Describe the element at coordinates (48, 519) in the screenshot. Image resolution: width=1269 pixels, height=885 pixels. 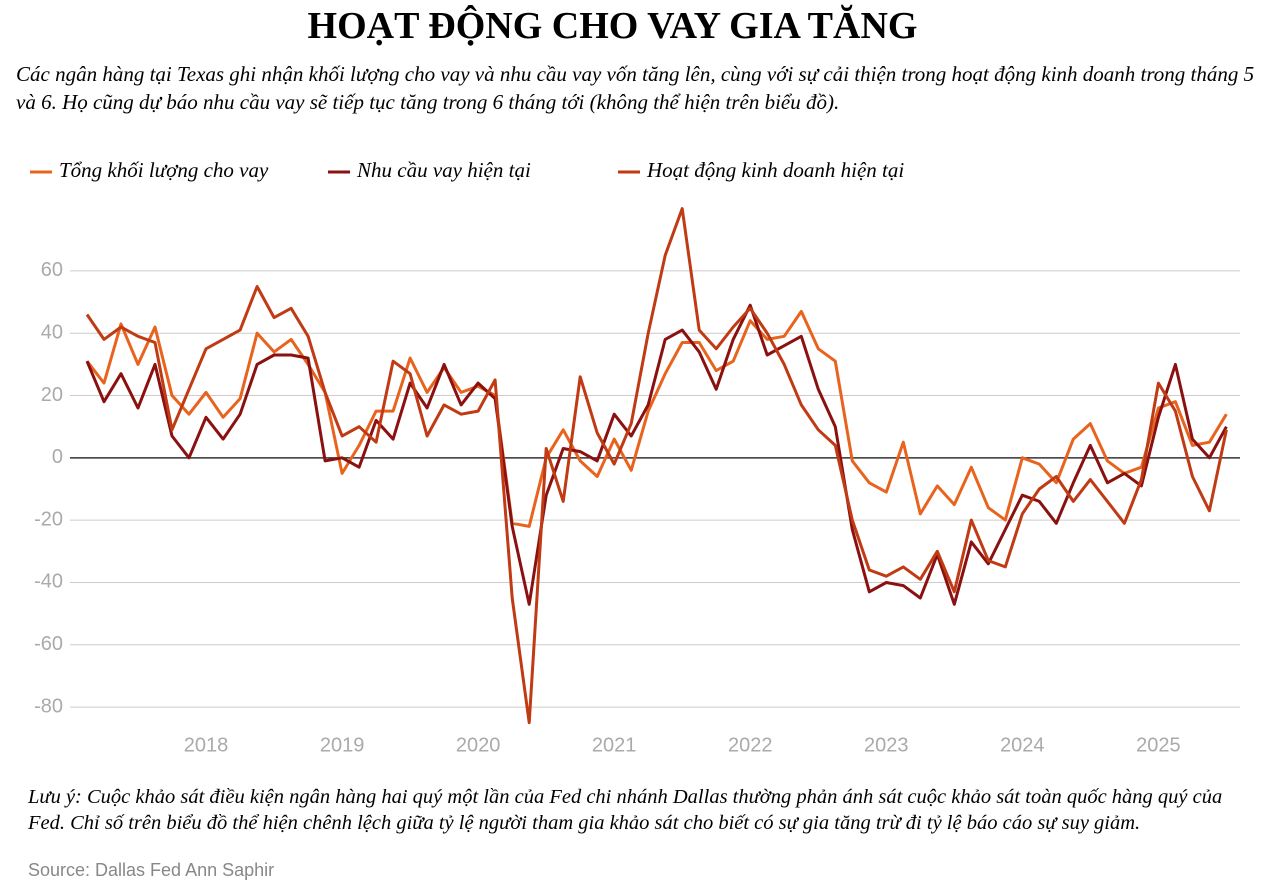
I see `y-tick-label: -20` at that location.